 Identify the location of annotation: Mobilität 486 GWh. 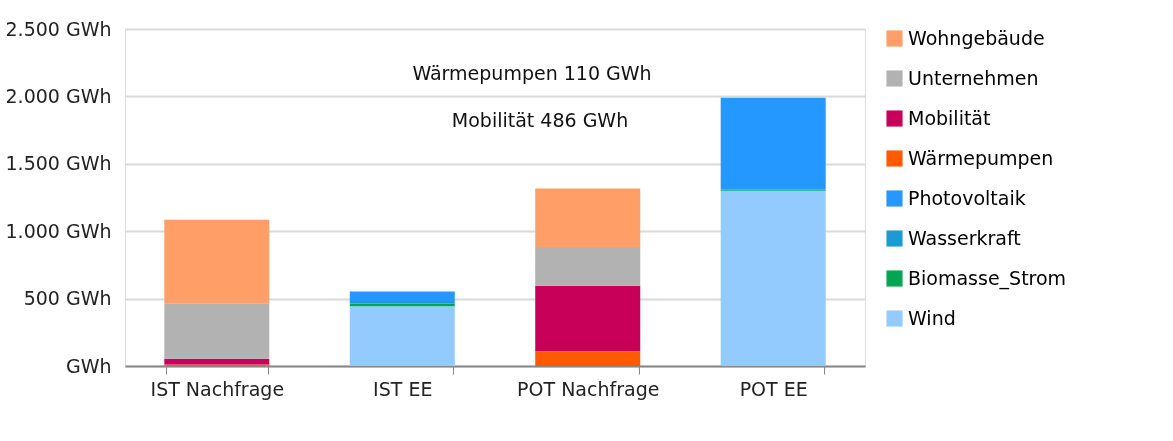
(540, 120).